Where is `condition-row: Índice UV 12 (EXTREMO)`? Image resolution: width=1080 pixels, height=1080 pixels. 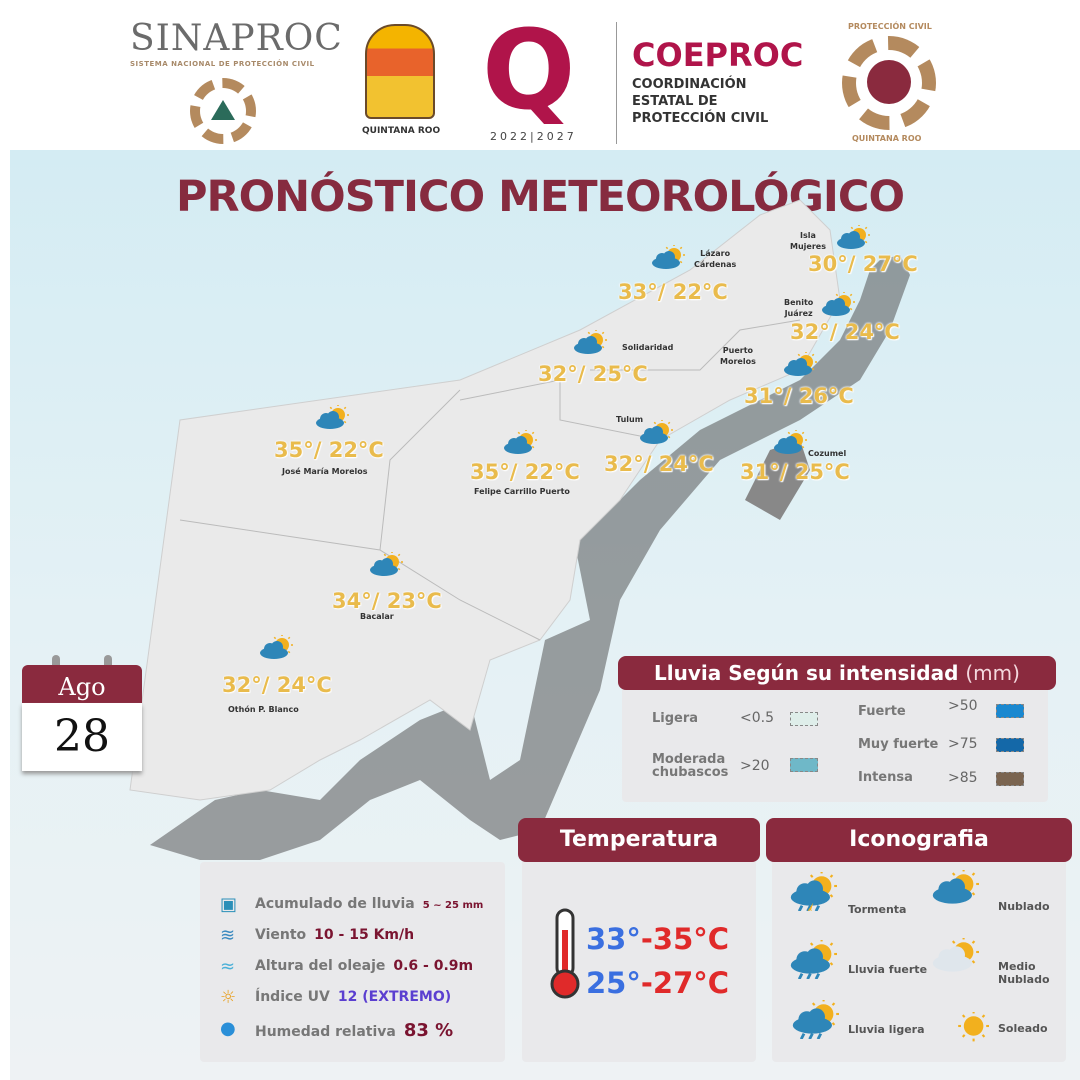
condition-row: Índice UV 12 (EXTREMO) is located at coordinates (353, 997).